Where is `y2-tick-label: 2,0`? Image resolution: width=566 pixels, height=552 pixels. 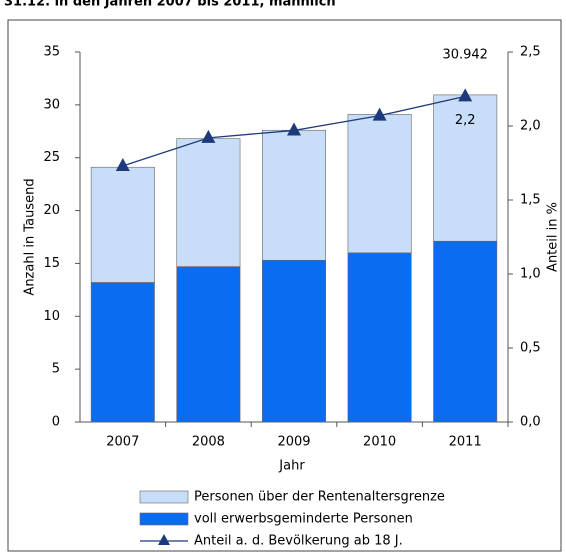
y2-tick-label: 2,0 is located at coordinates (530, 126).